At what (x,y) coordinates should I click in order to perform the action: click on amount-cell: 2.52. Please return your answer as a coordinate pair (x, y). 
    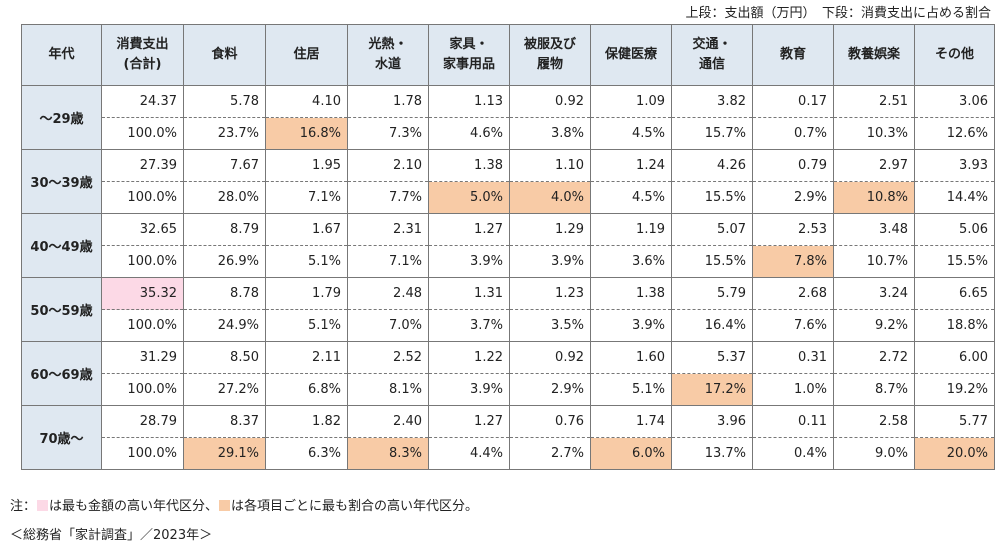
    Looking at the image, I should click on (388, 357).